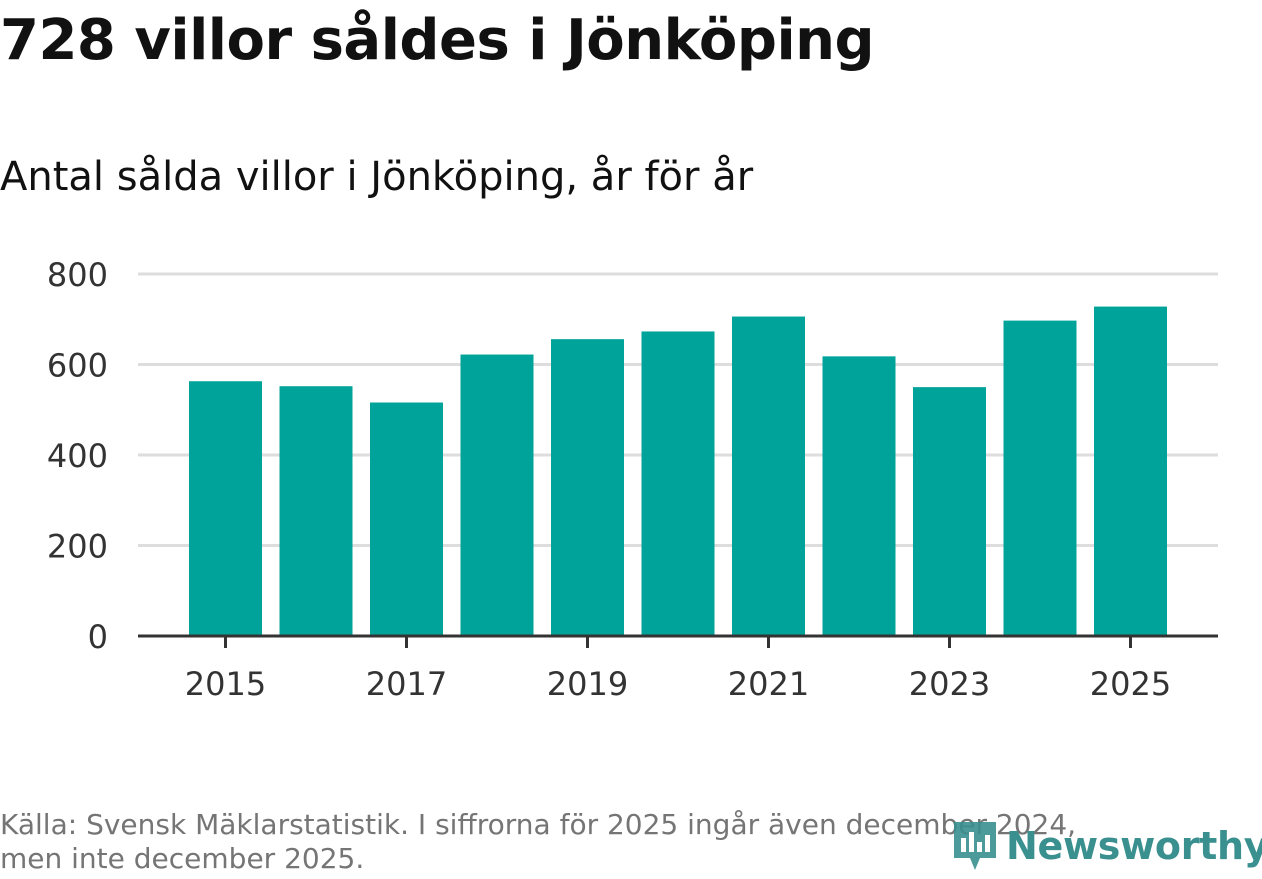  Describe the element at coordinates (975, 846) in the screenshot. I see `newsworthy-logo-icon` at that location.